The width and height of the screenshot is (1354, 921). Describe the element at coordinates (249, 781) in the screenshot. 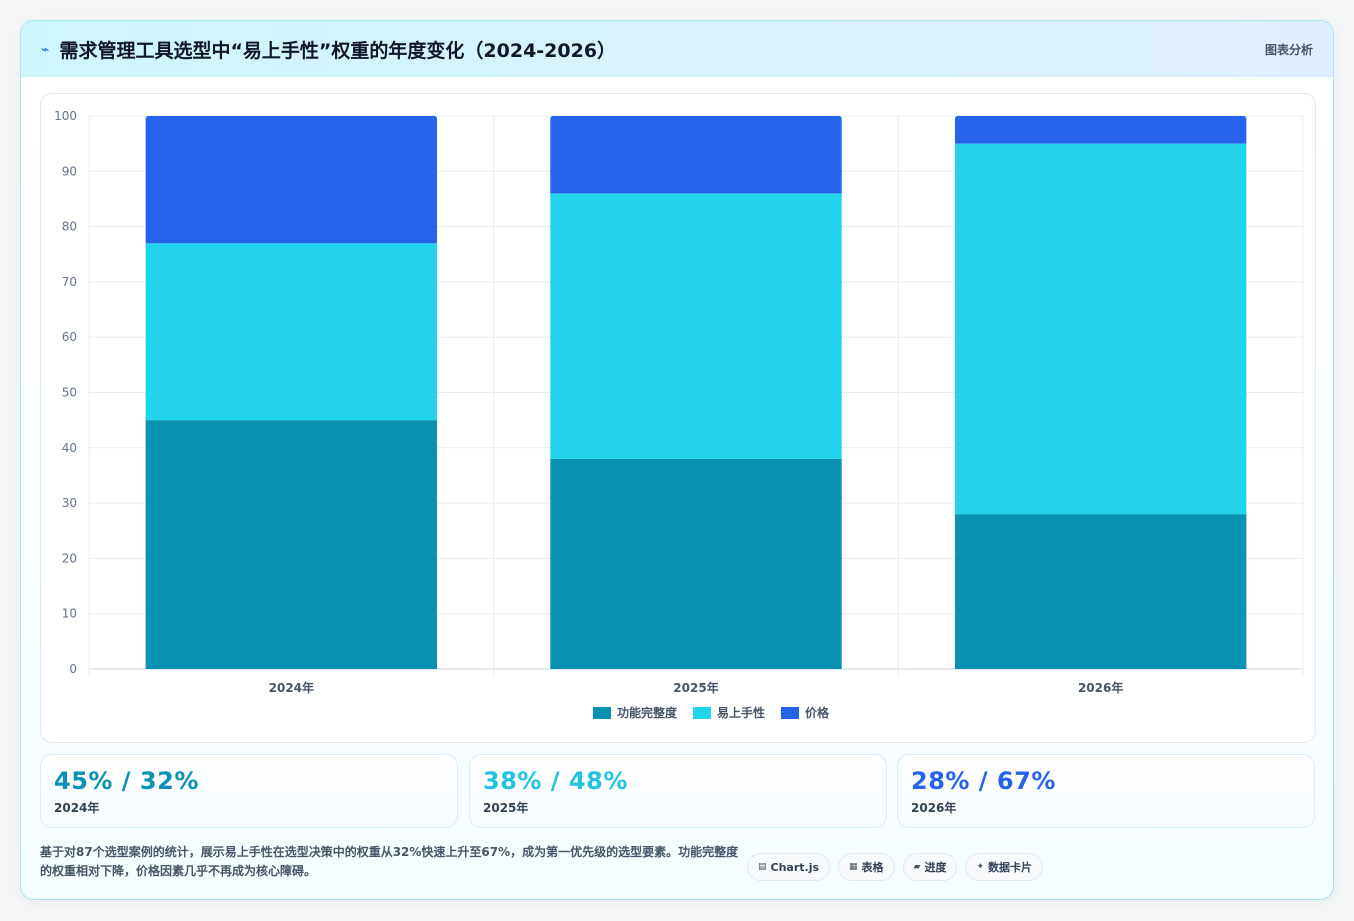

I see `stat-value: 45% / 32%` at that location.